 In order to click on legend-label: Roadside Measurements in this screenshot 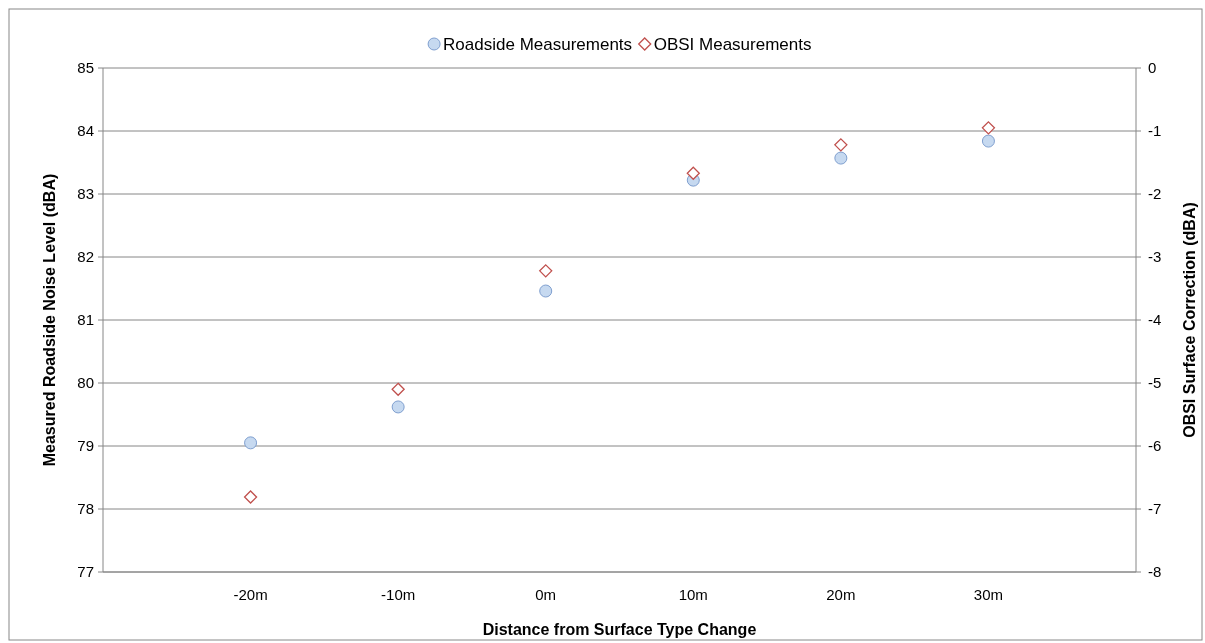, I will do `click(538, 44)`.